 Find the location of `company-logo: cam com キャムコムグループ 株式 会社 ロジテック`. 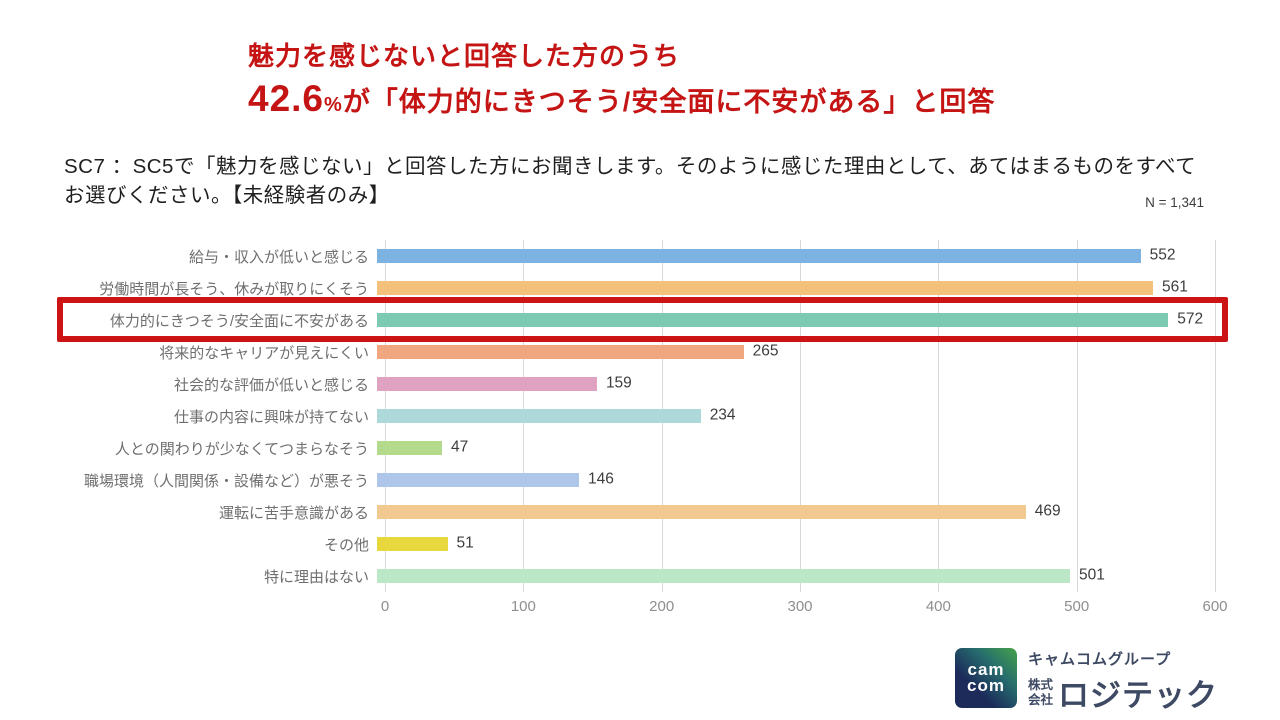

company-logo: cam com キャムコムグループ 株式 会社 ロジテック is located at coordinates (1086, 681).